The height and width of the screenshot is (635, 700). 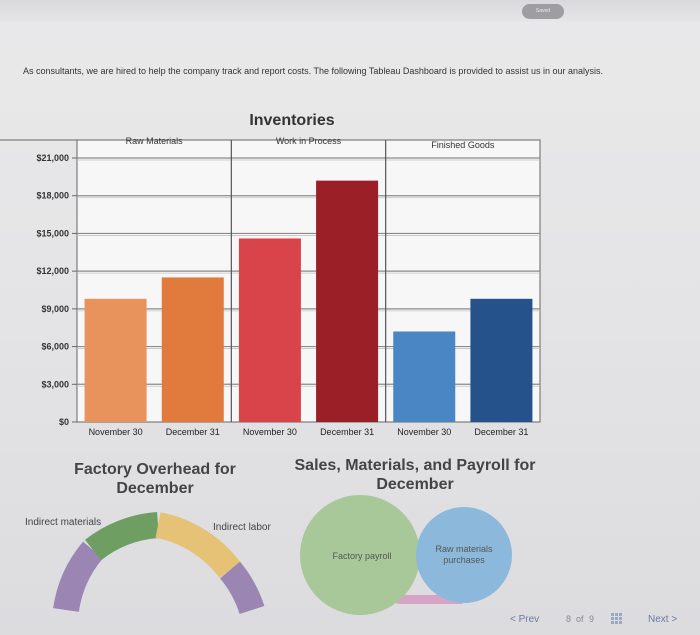 What do you see at coordinates (350, 11) in the screenshot?
I see `top-toolbar` at bounding box center [350, 11].